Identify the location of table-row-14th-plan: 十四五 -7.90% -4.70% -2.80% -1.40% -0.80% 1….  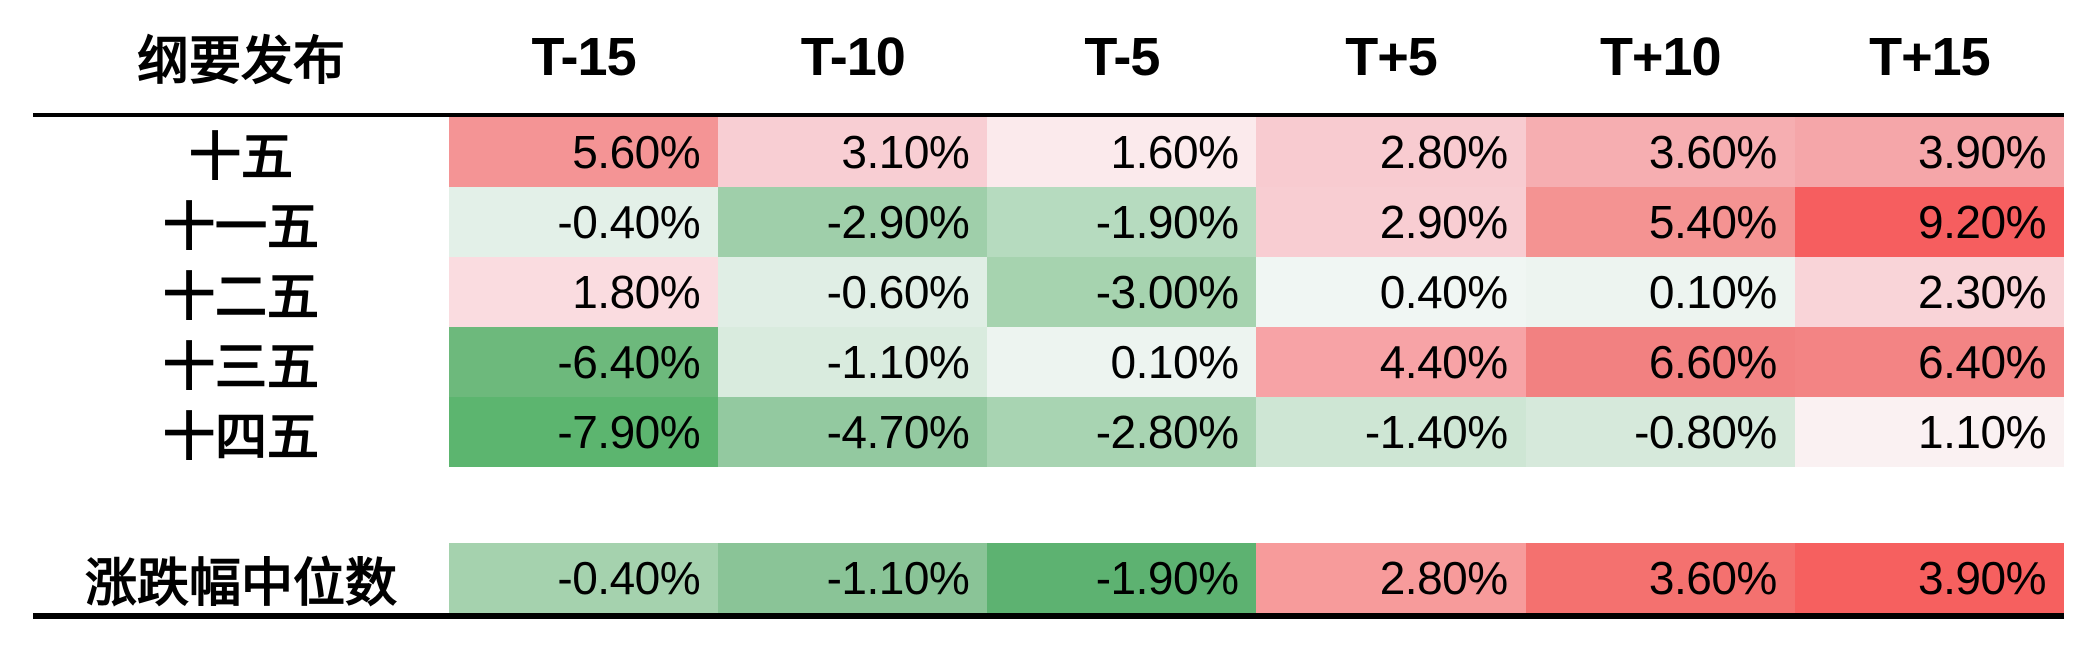
(1048, 432).